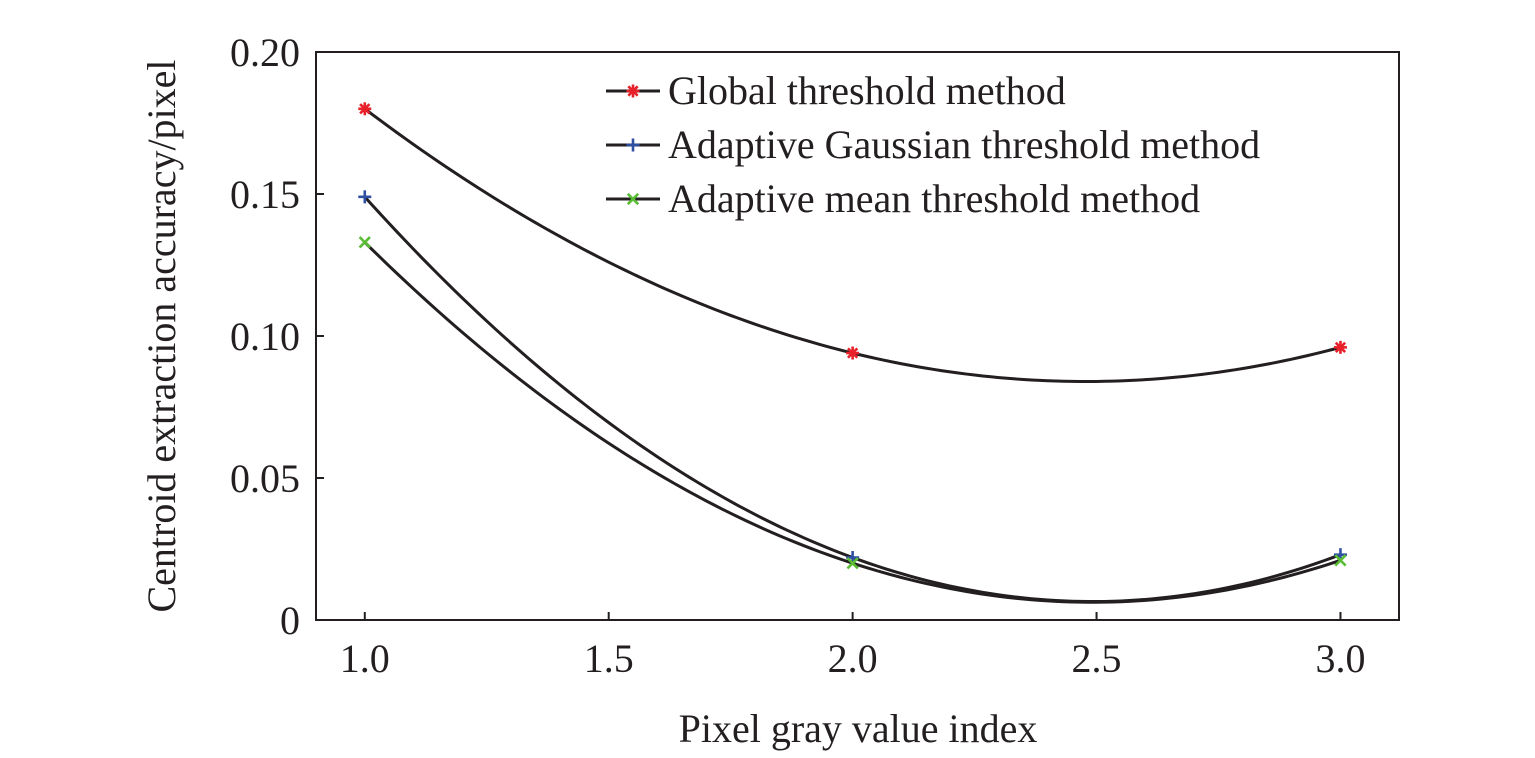 This screenshot has height=758, width=1535. Describe the element at coordinates (265, 194) in the screenshot. I see `y-tick-label: 0.15` at that location.